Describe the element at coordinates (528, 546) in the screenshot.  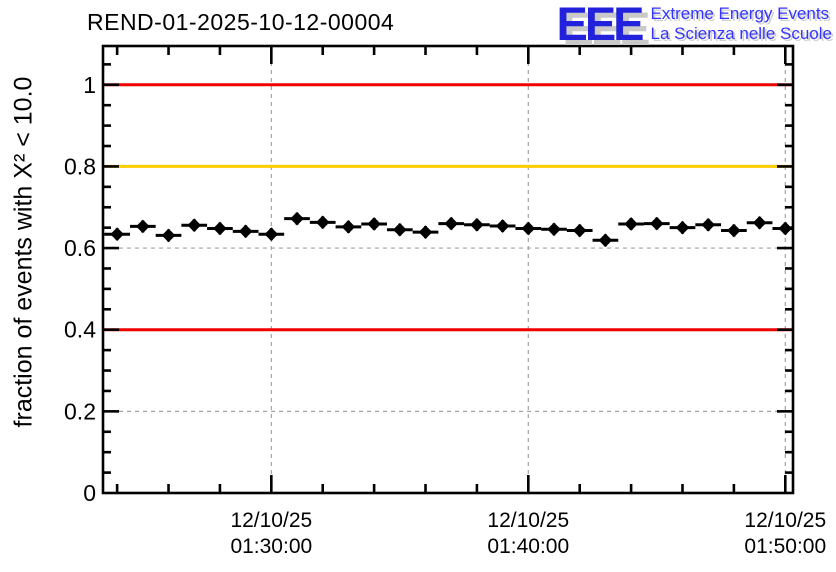
I see `x-tick-label-time: 01:40:00` at that location.